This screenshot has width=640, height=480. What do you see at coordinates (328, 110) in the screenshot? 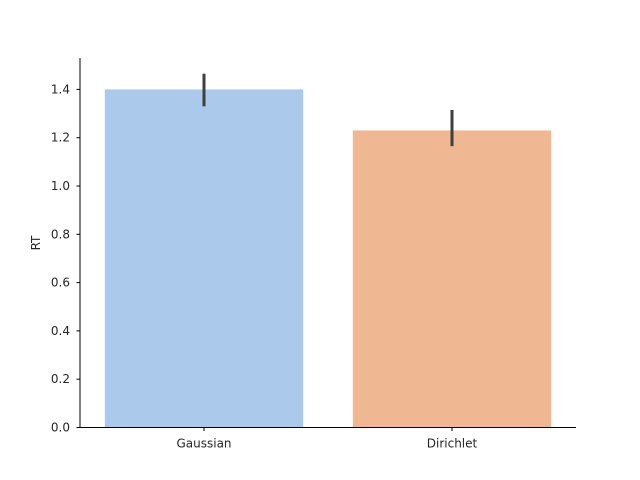
I see `error-bars-layer` at bounding box center [328, 110].